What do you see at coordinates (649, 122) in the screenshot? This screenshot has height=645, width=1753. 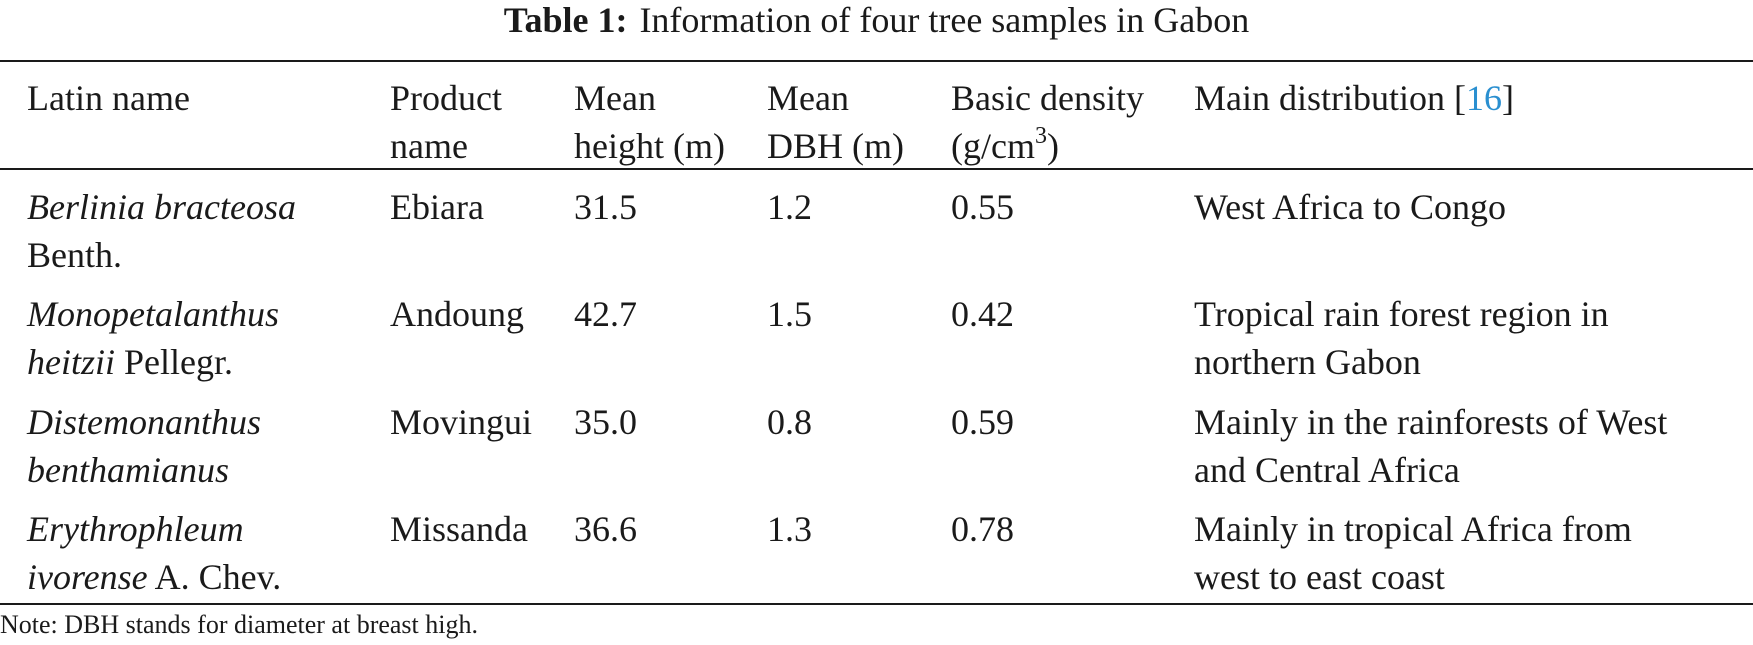 I see `header-mean-height: Mean height (m)` at bounding box center [649, 122].